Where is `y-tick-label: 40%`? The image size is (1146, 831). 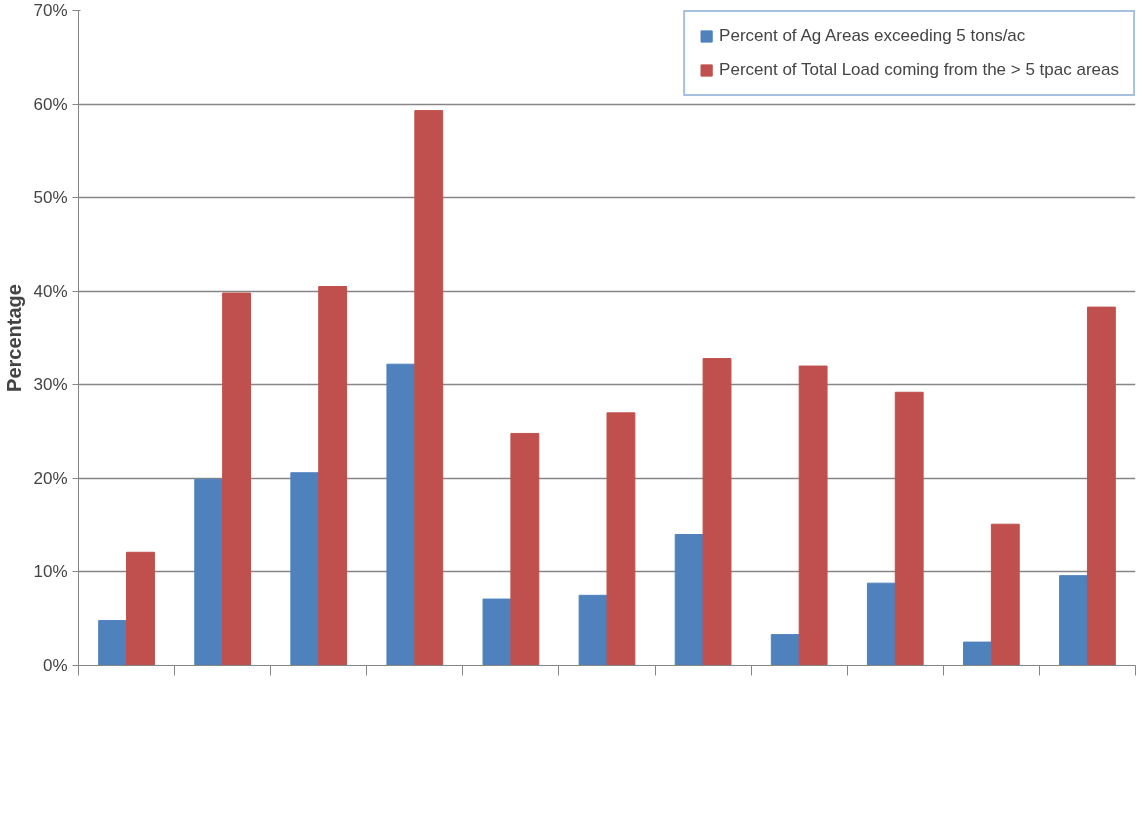
y-tick-label: 40% is located at coordinates (50, 291).